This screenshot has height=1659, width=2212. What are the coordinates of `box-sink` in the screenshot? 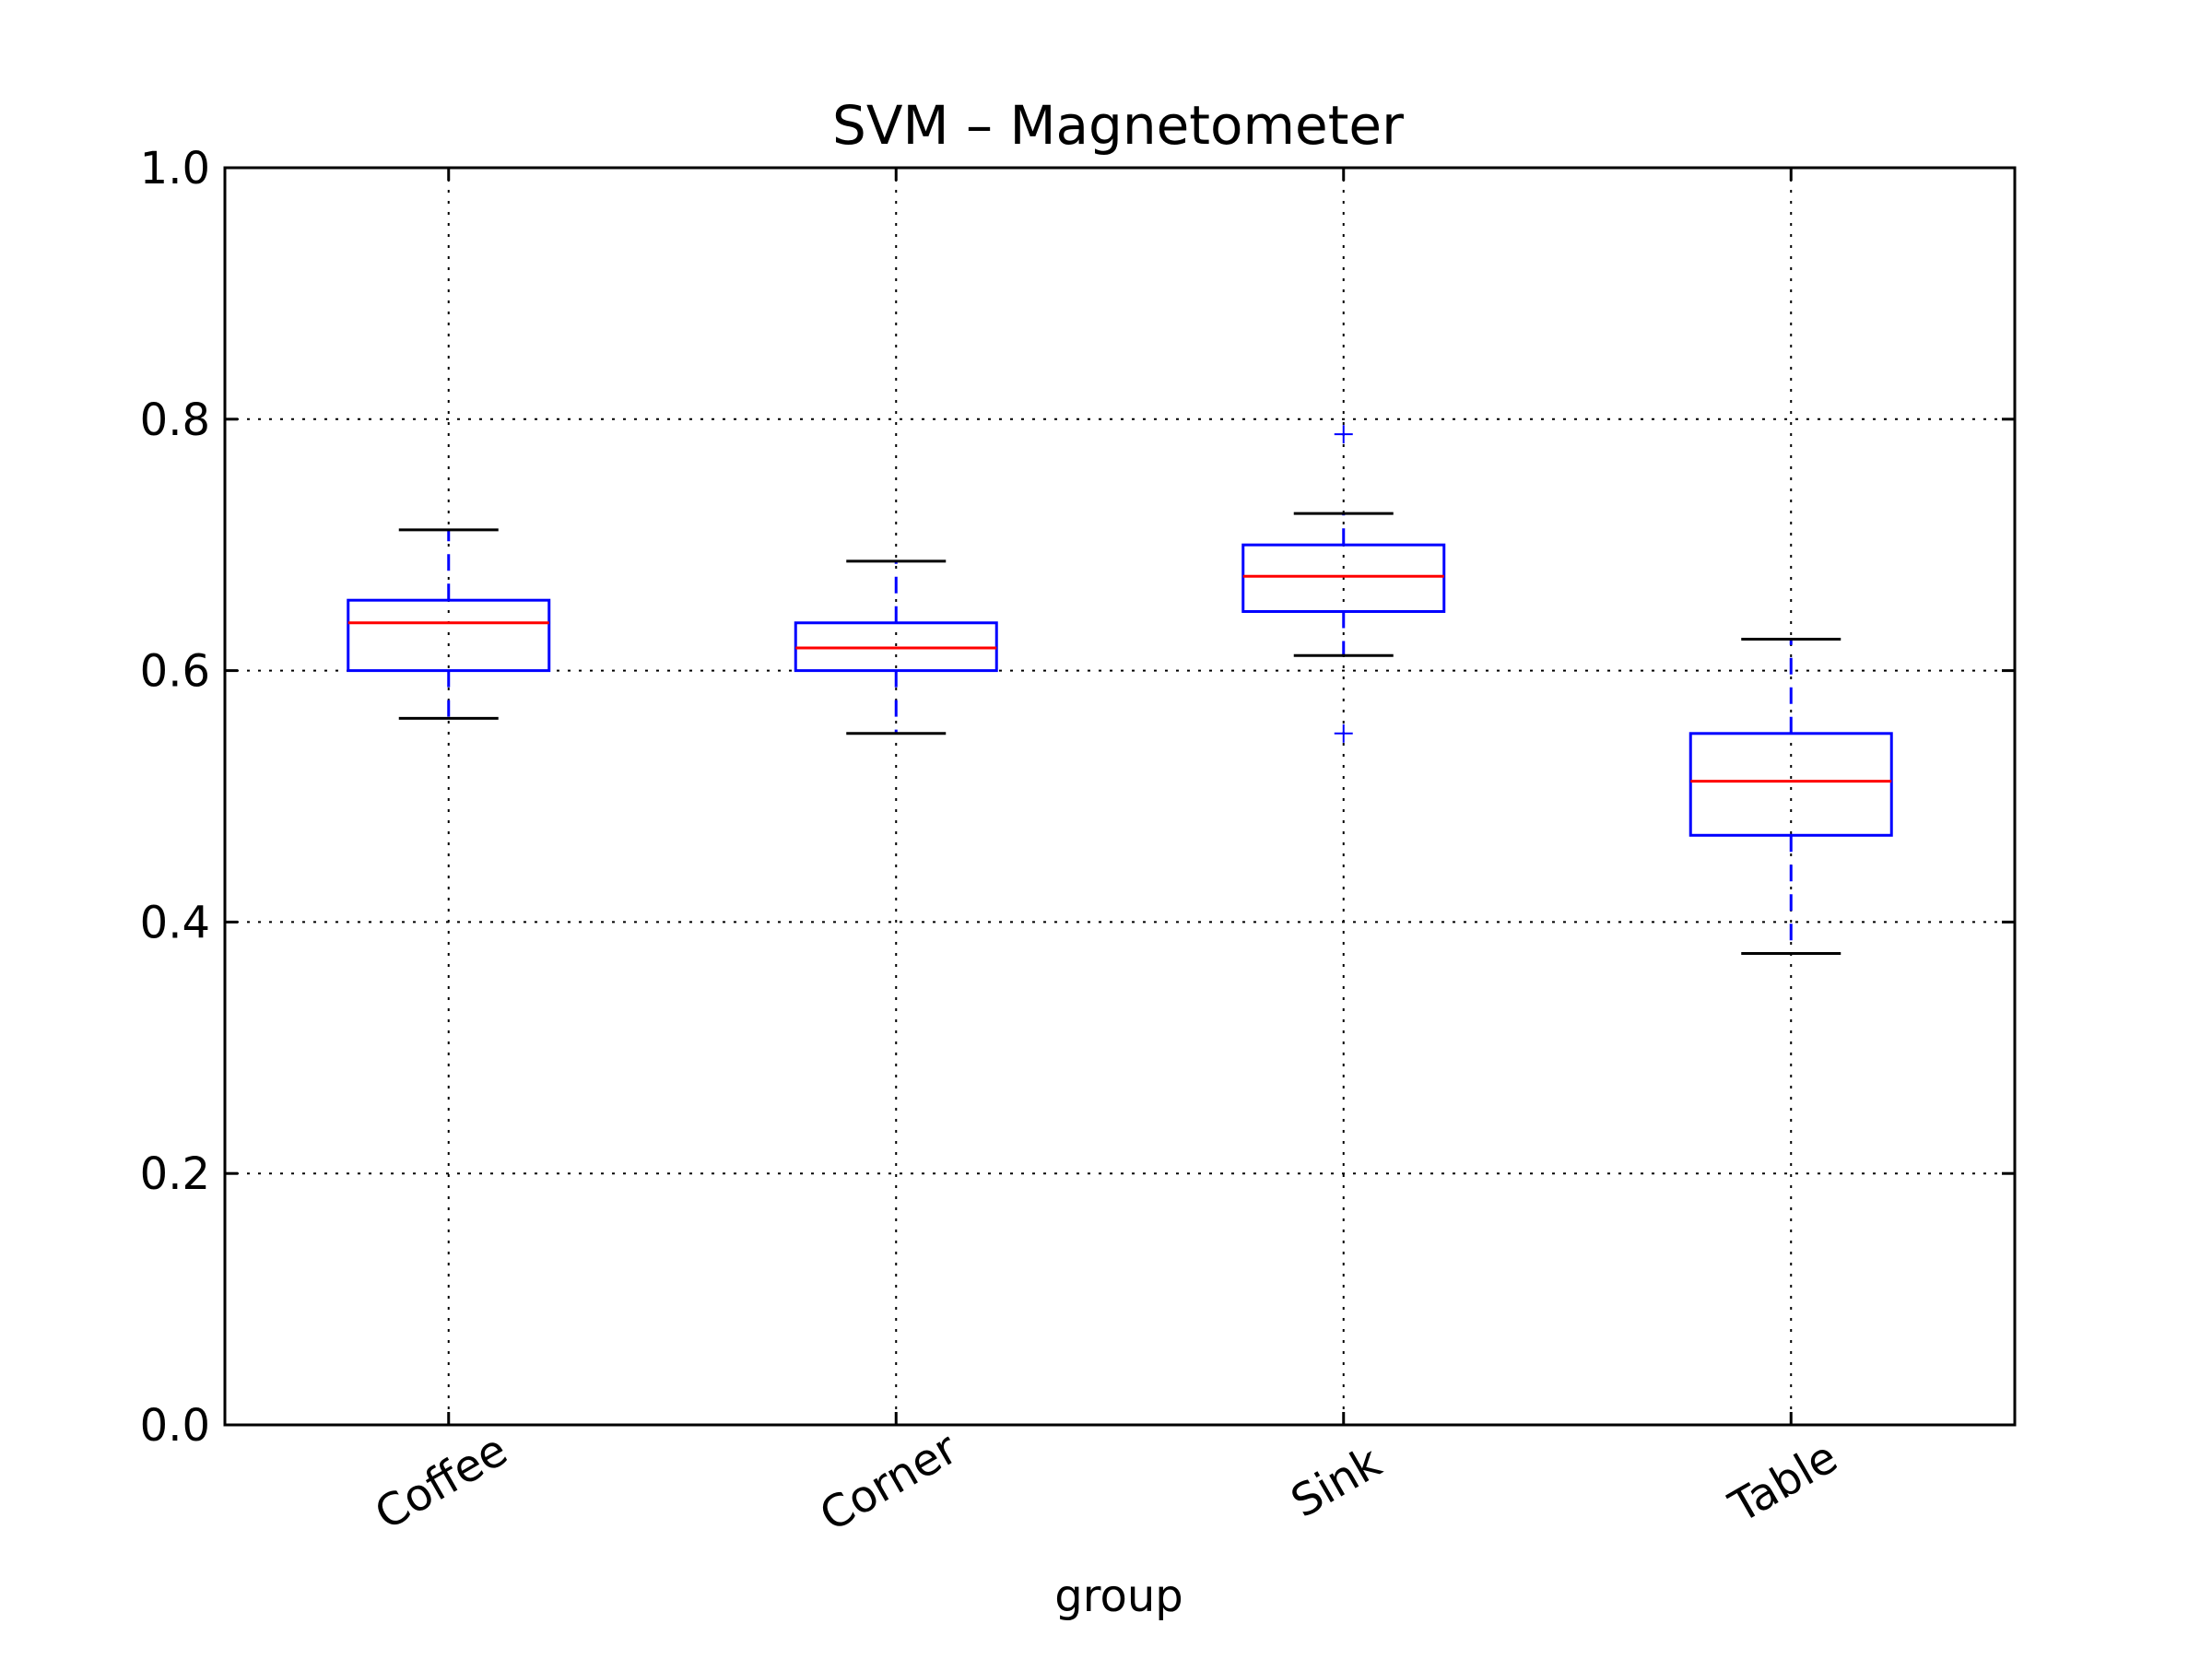 It's located at (1343, 578).